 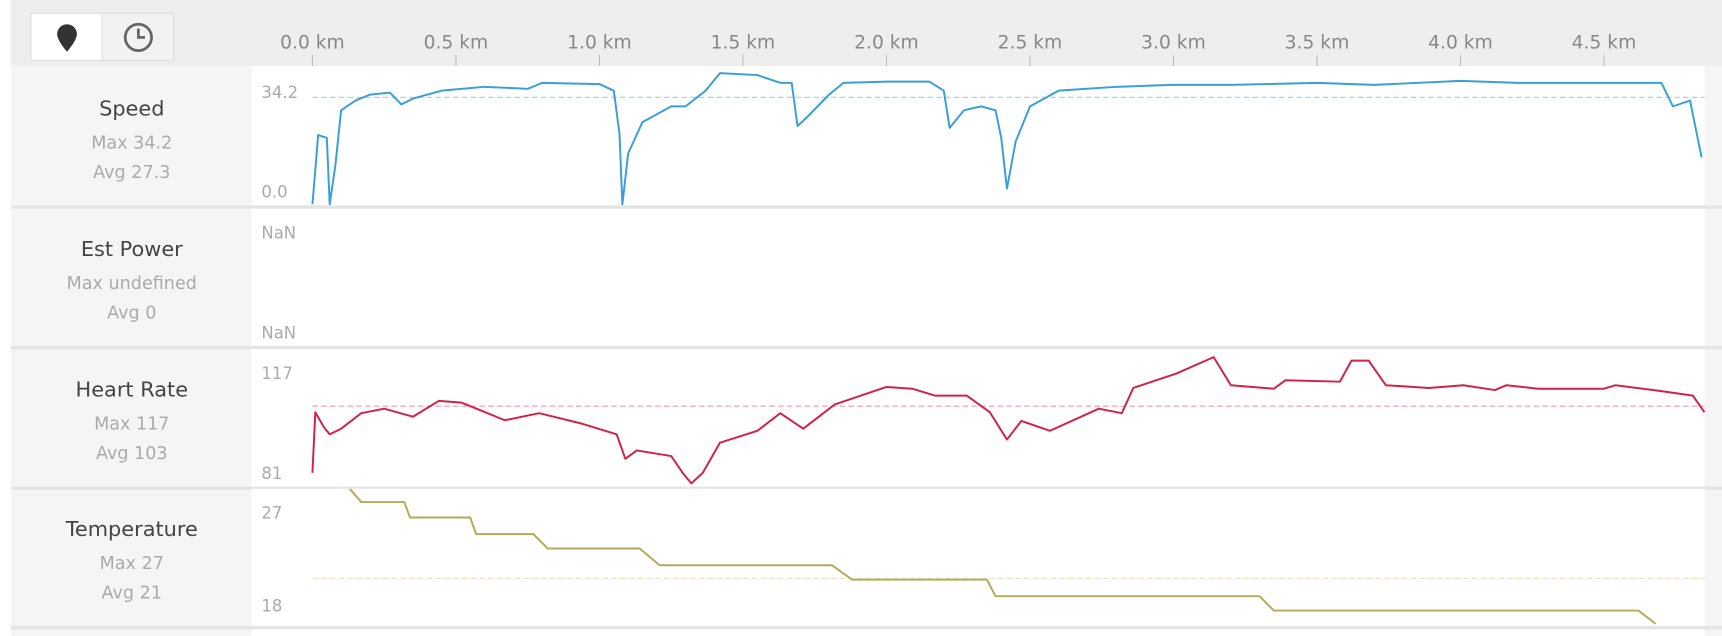 What do you see at coordinates (1317, 42) in the screenshot?
I see `x-tick-label: 3.5 km` at bounding box center [1317, 42].